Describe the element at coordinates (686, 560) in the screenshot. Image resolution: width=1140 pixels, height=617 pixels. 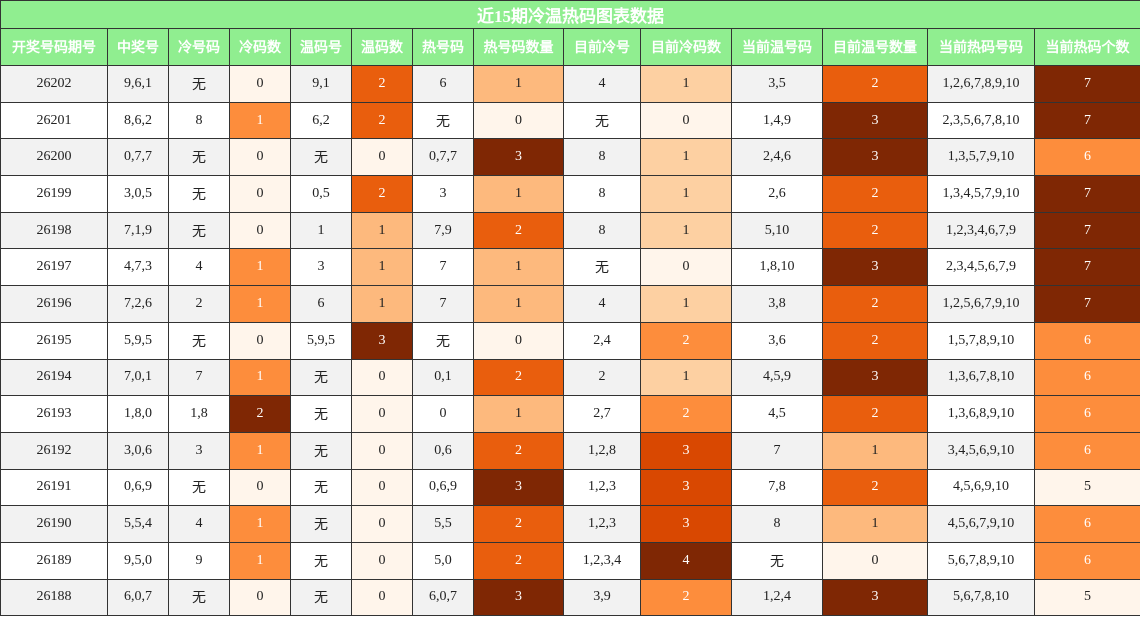
I see `heat-cell: 4` at that location.